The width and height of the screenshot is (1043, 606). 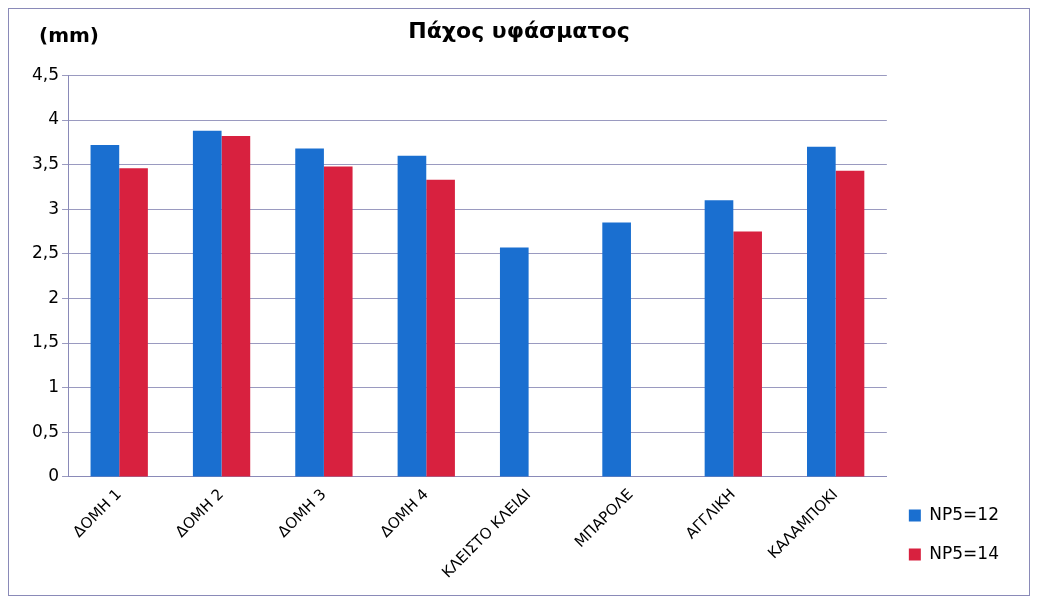 I want to click on chart-title: Πάχος υφάσματος, so click(x=519, y=30).